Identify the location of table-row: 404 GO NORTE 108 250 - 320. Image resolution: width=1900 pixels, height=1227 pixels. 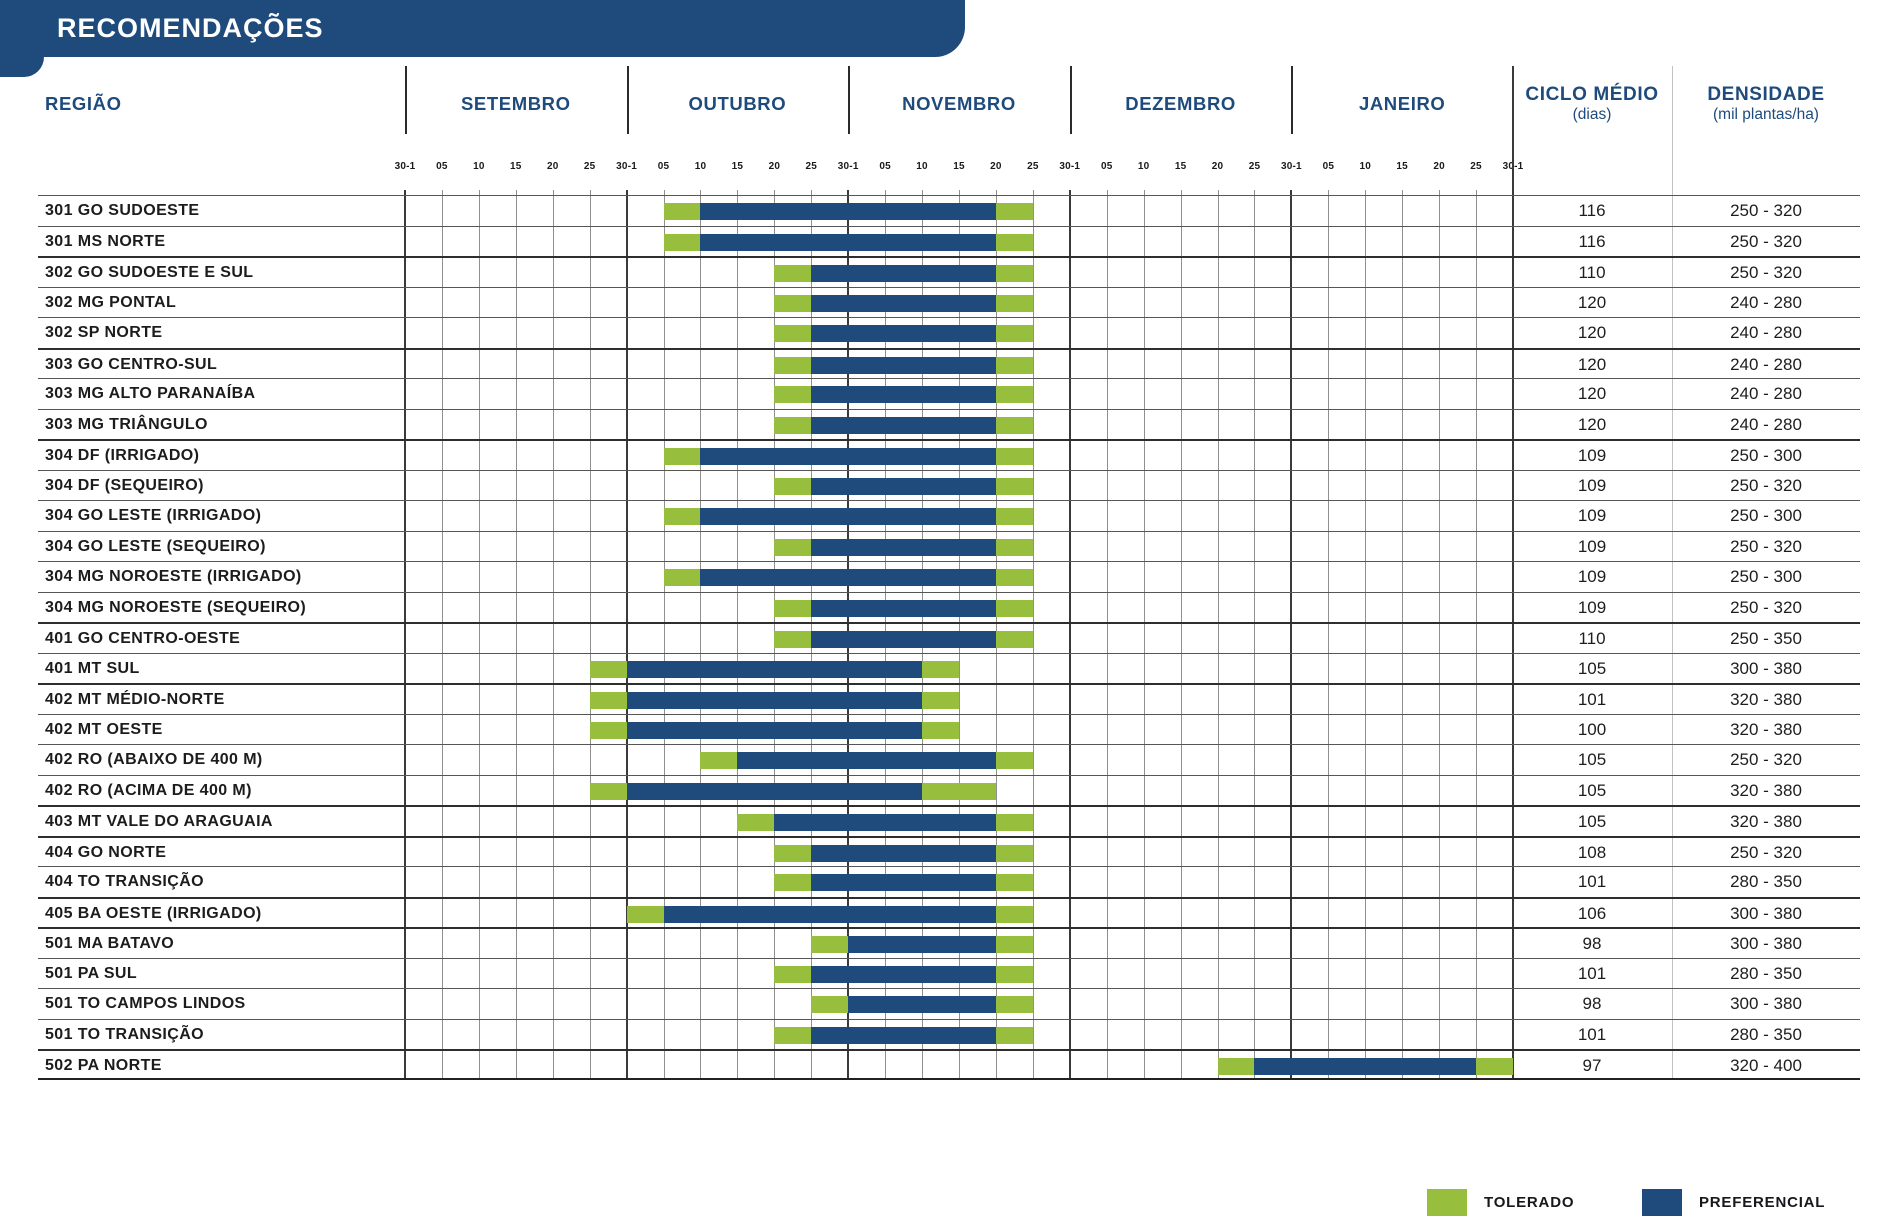
(949, 851).